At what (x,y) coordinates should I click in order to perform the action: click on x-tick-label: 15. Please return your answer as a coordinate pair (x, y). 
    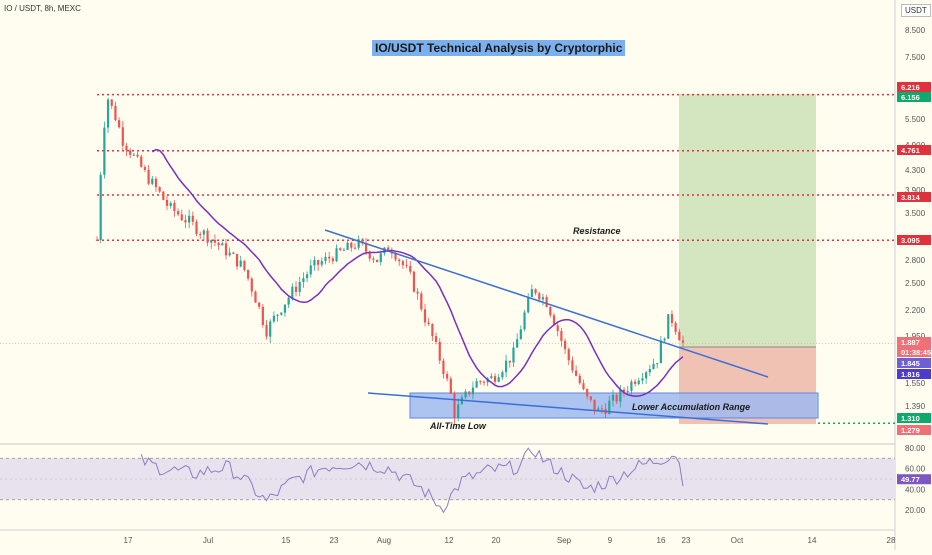
    Looking at the image, I should click on (286, 540).